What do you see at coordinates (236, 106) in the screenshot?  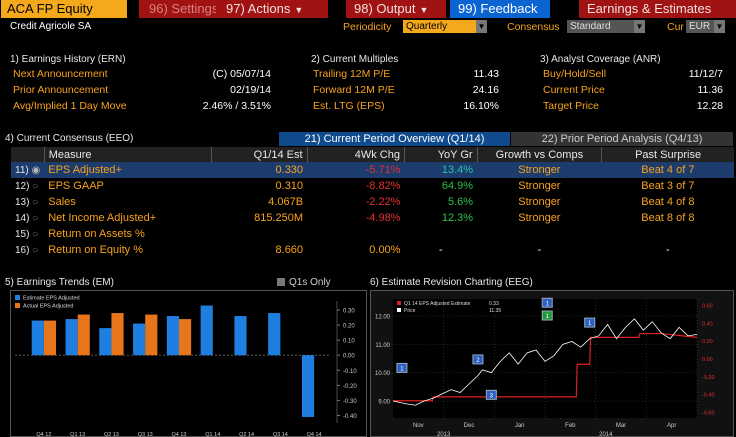 I see `day-move-value: 2.46% / 3.51%` at bounding box center [236, 106].